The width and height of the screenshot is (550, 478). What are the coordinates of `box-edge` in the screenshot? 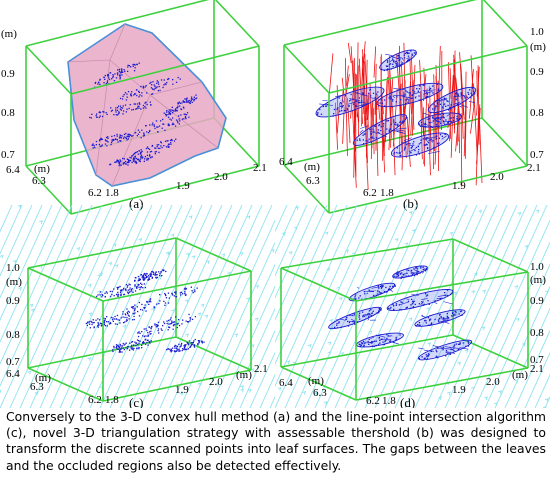 It's located at (367, 351).